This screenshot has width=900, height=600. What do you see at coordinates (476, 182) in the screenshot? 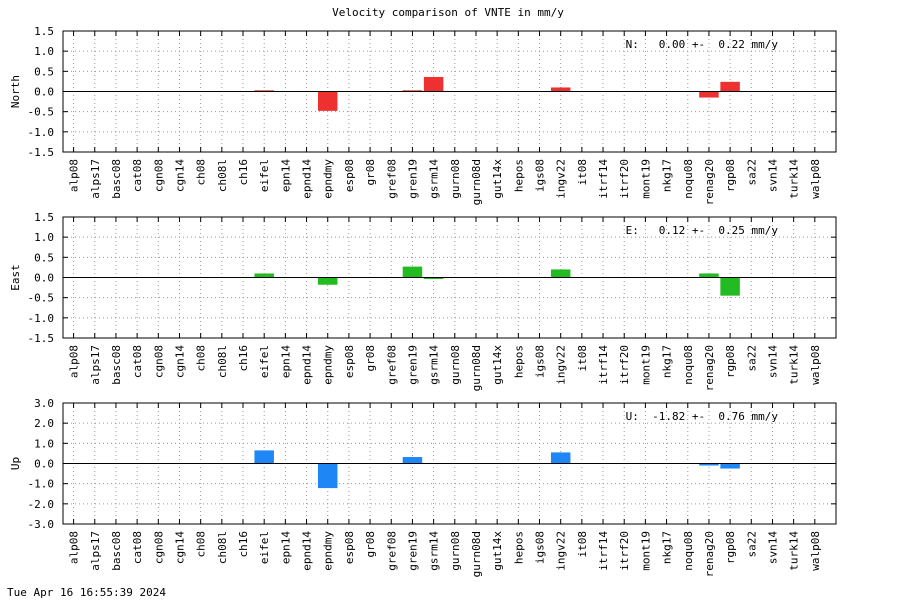
I see `x-tick-label: gurn08d` at bounding box center [476, 182].